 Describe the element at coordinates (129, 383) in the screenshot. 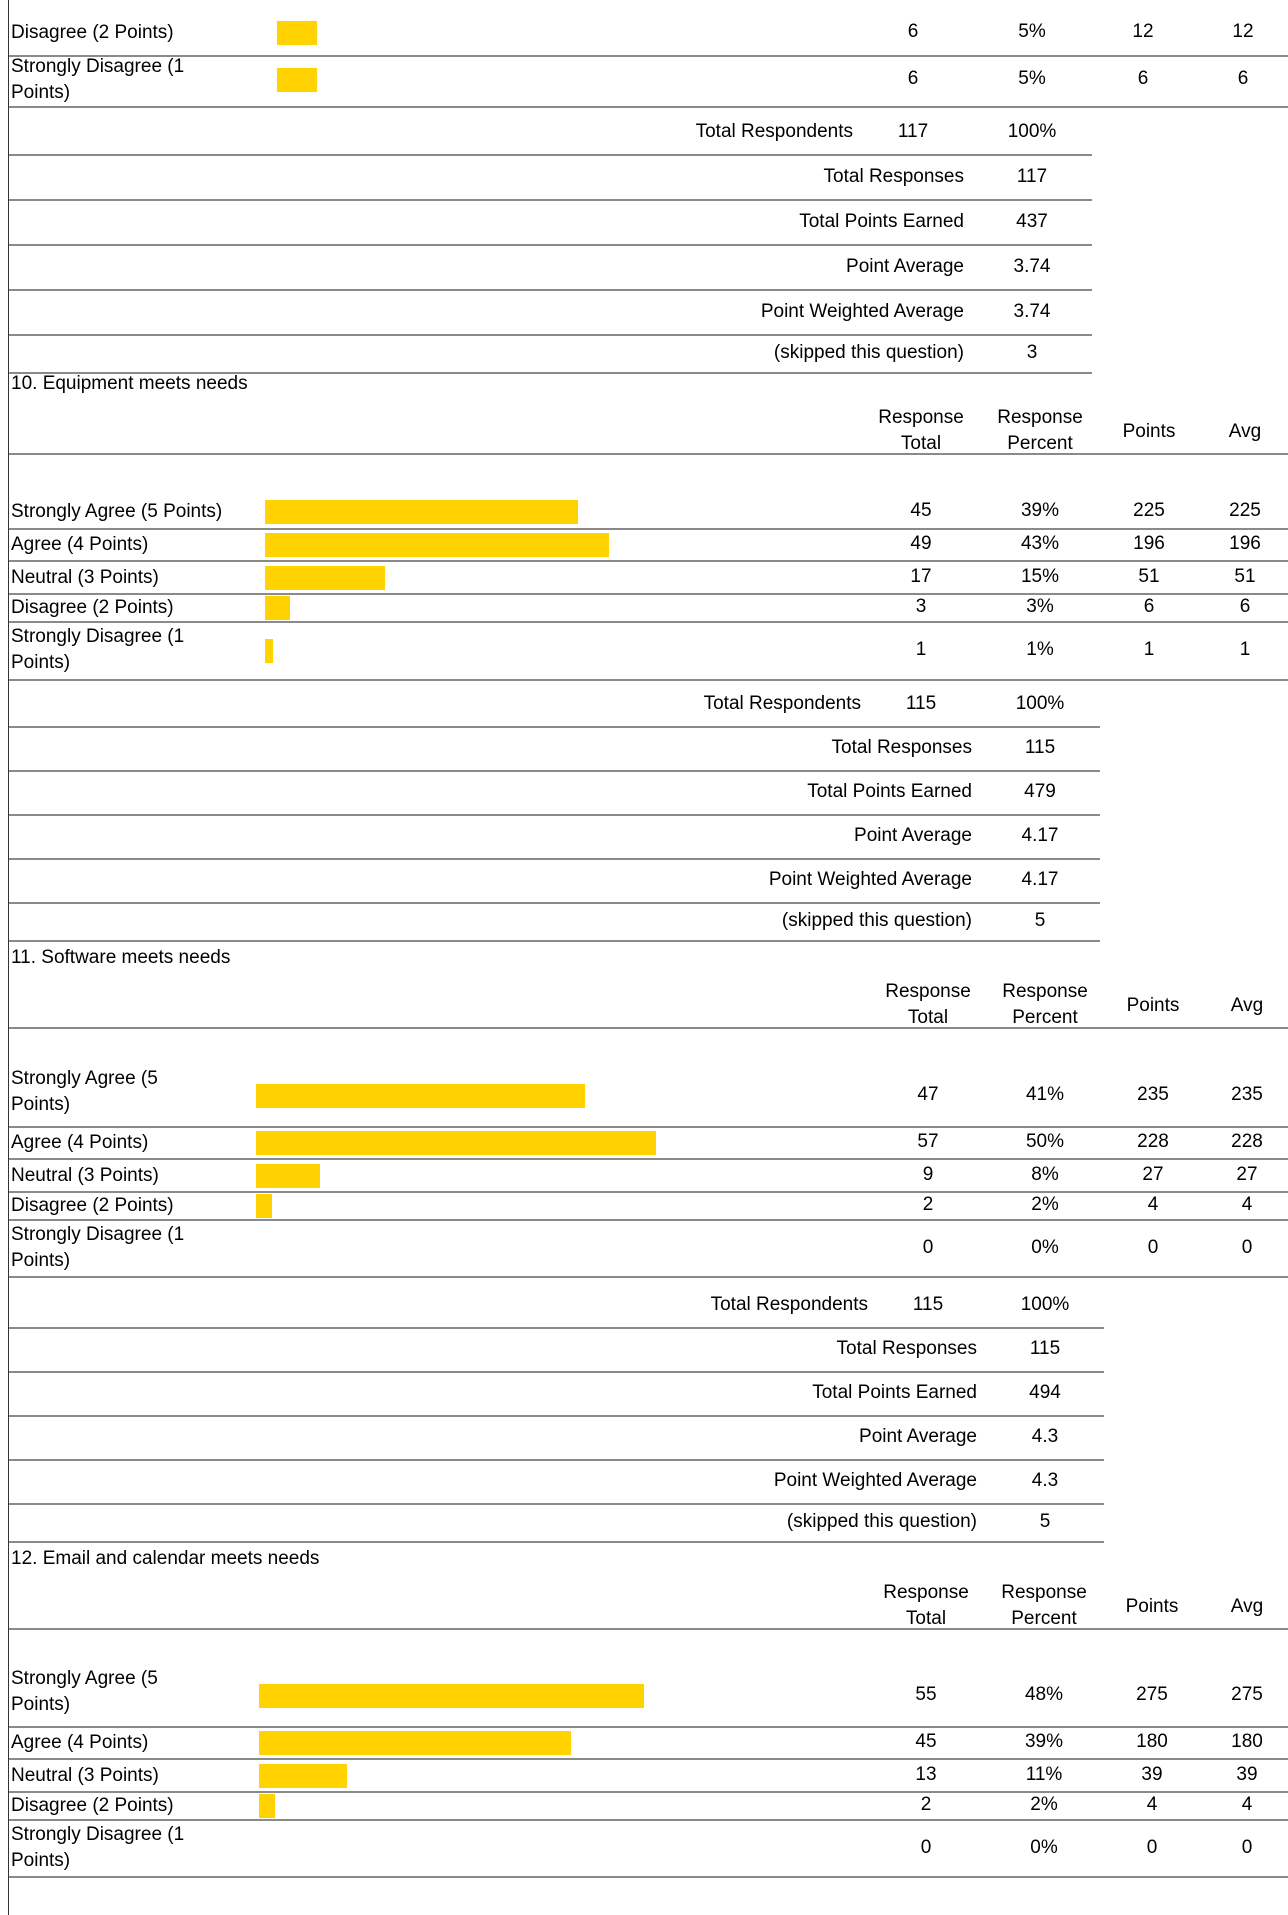

I see `question-title: 10. Equipment meets needs` at that location.